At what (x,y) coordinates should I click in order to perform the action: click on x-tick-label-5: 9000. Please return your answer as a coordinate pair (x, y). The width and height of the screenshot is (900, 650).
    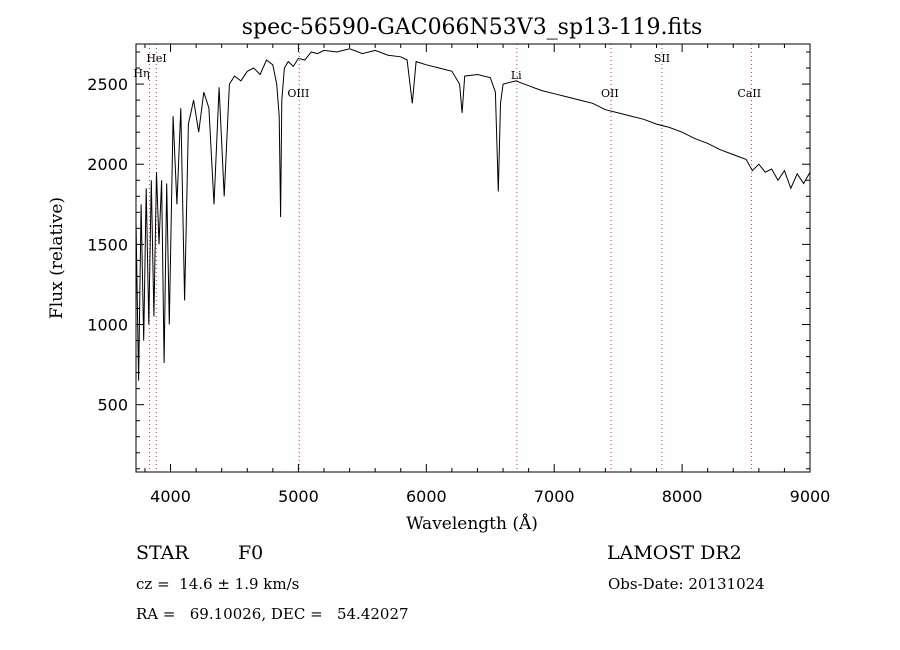
    Looking at the image, I should click on (810, 496).